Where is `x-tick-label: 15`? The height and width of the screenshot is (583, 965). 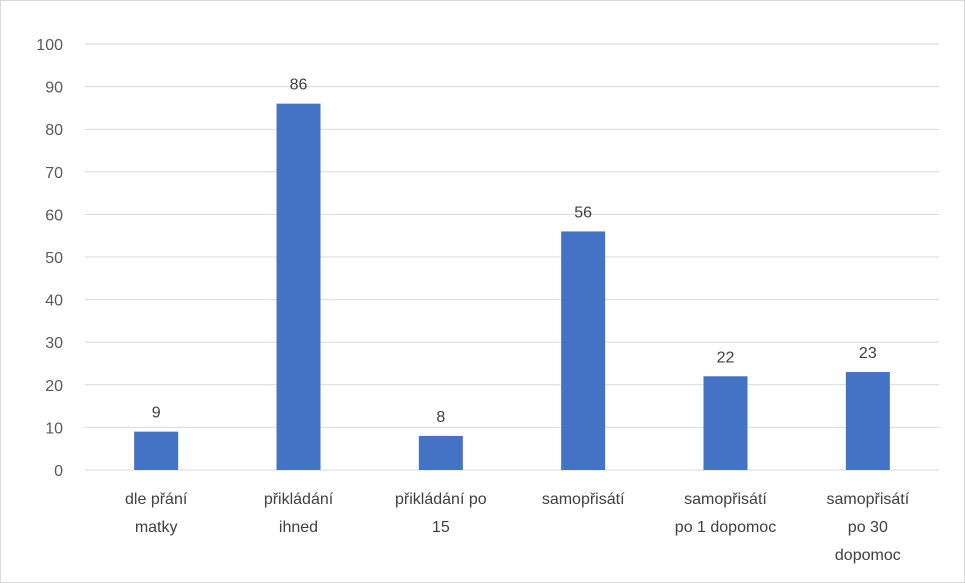
x-tick-label: 15 is located at coordinates (441, 527).